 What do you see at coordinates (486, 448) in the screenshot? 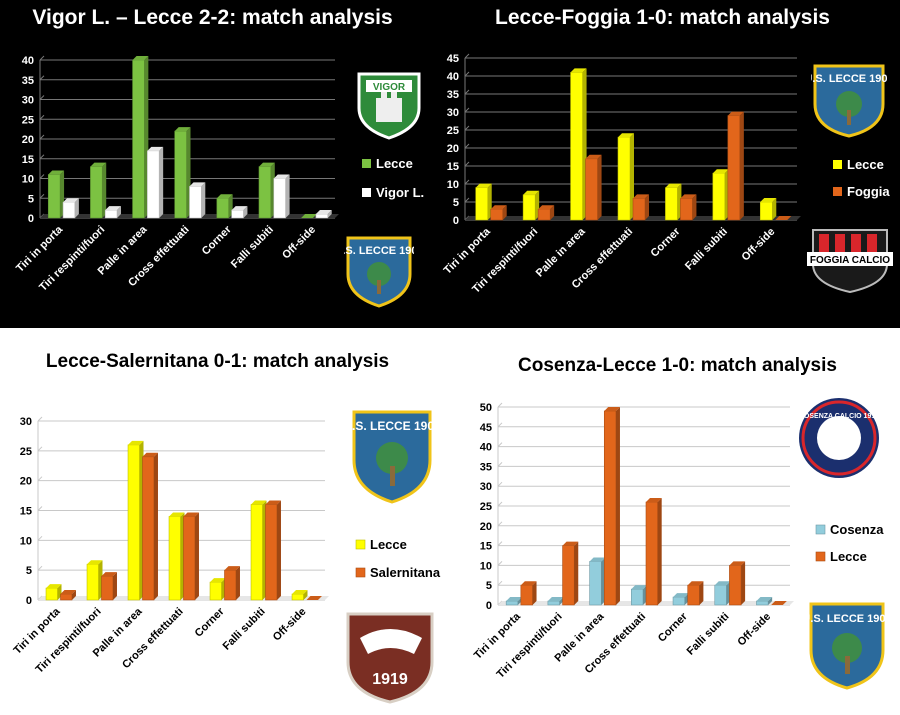
I see `y-tick-label: 40` at bounding box center [486, 448].